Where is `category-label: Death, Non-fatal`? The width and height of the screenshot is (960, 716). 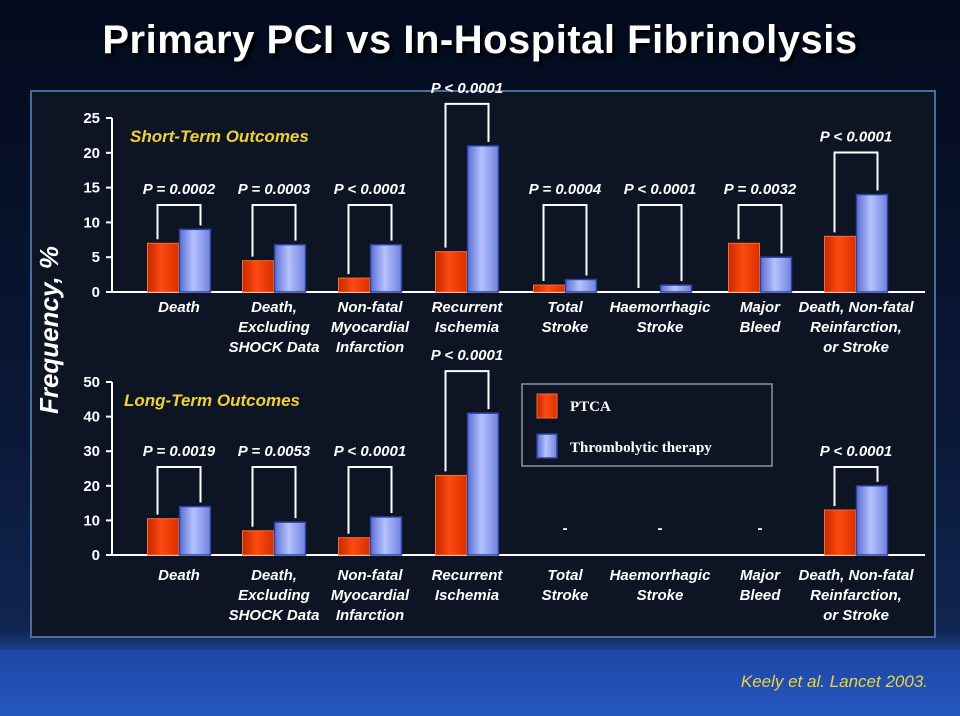
category-label: Death, Non-fatal is located at coordinates (856, 307).